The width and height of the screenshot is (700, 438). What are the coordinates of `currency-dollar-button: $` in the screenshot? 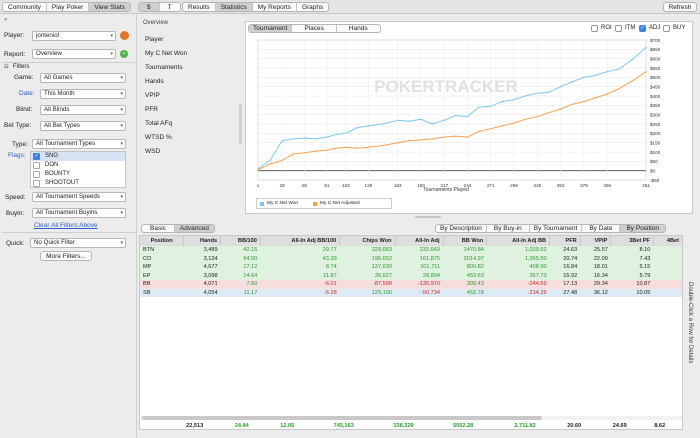 It's located at (149, 7).